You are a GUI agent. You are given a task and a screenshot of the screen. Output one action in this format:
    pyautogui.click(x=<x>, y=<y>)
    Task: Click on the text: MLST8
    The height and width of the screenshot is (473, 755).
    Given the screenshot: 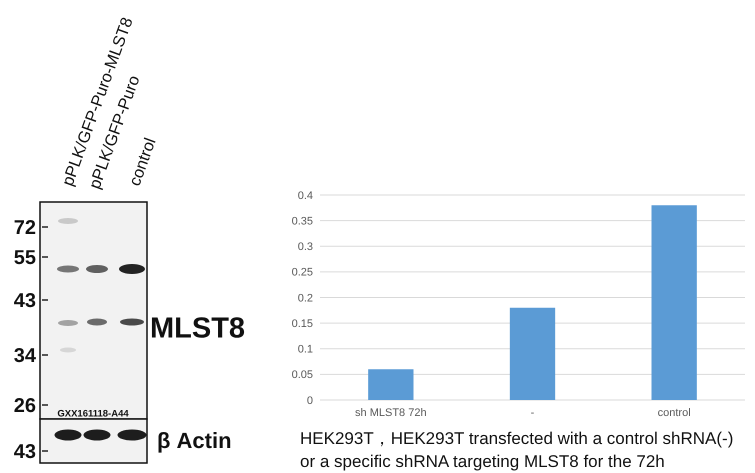 What is the action you would take?
    pyautogui.click(x=198, y=328)
    